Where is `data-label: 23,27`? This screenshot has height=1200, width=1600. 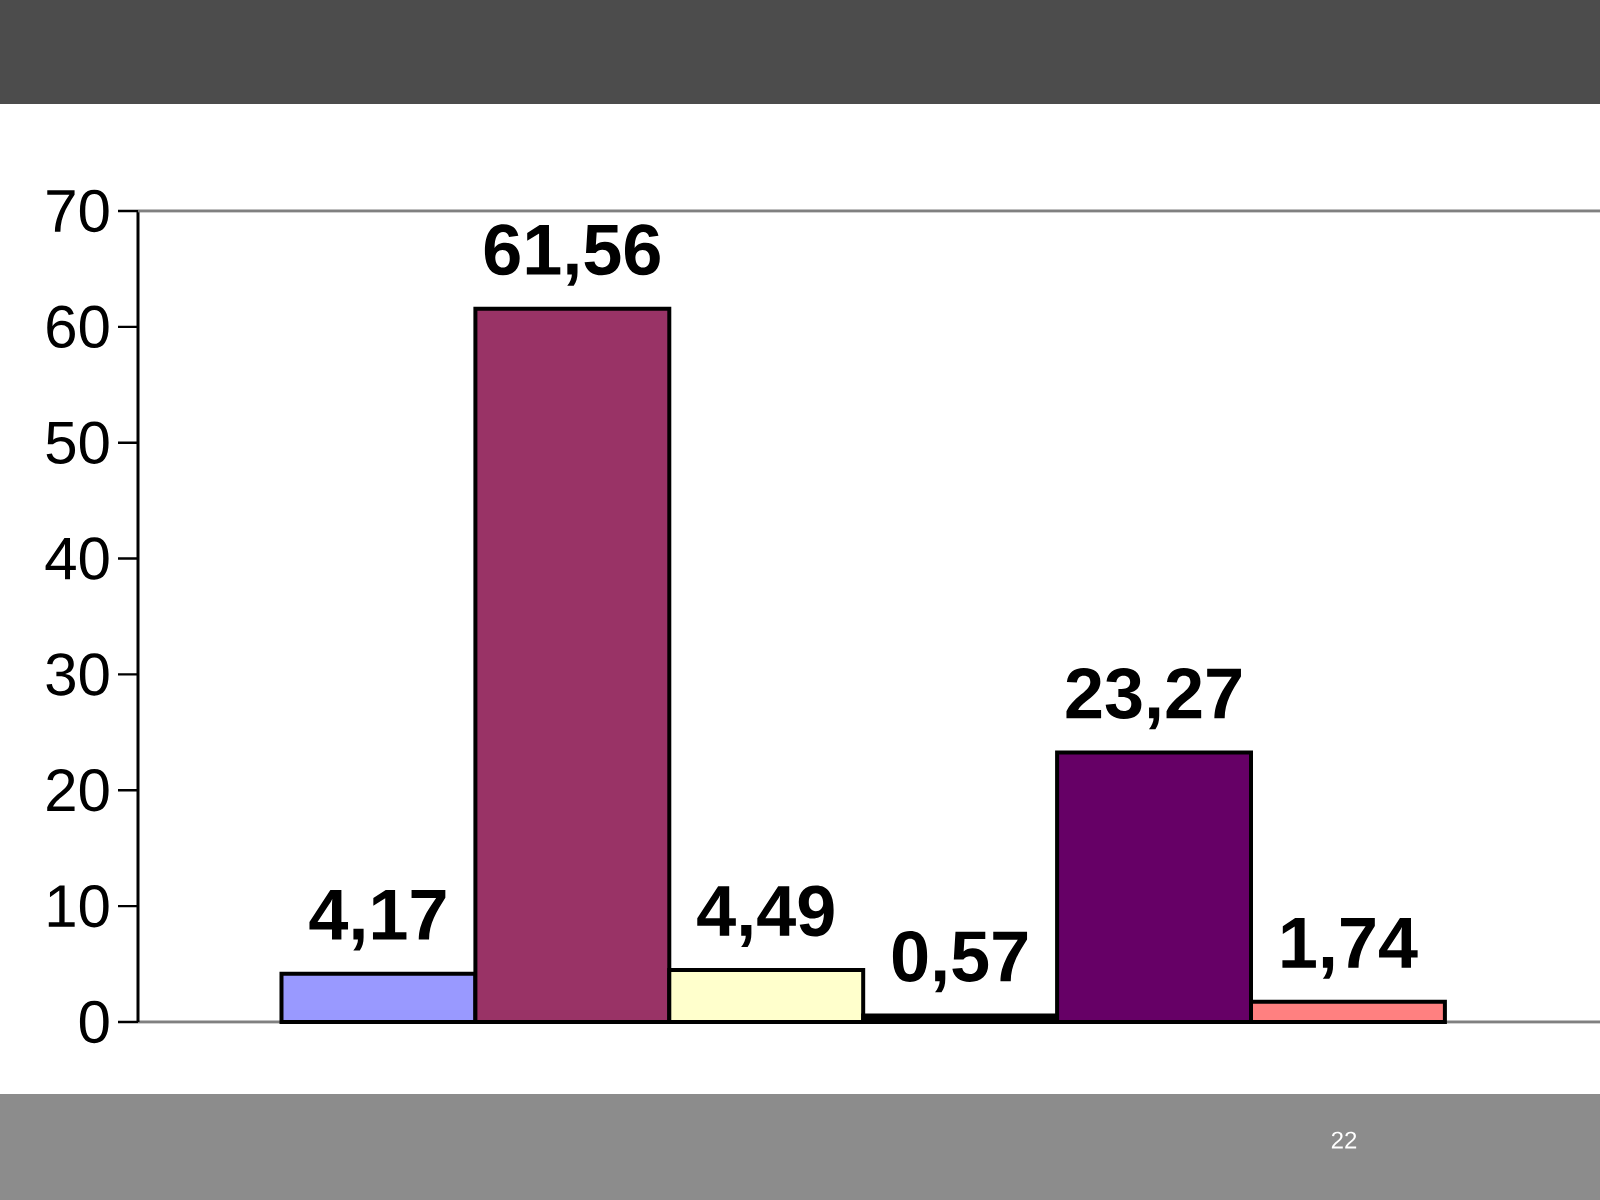 data-label: 23,27 is located at coordinates (1153, 698).